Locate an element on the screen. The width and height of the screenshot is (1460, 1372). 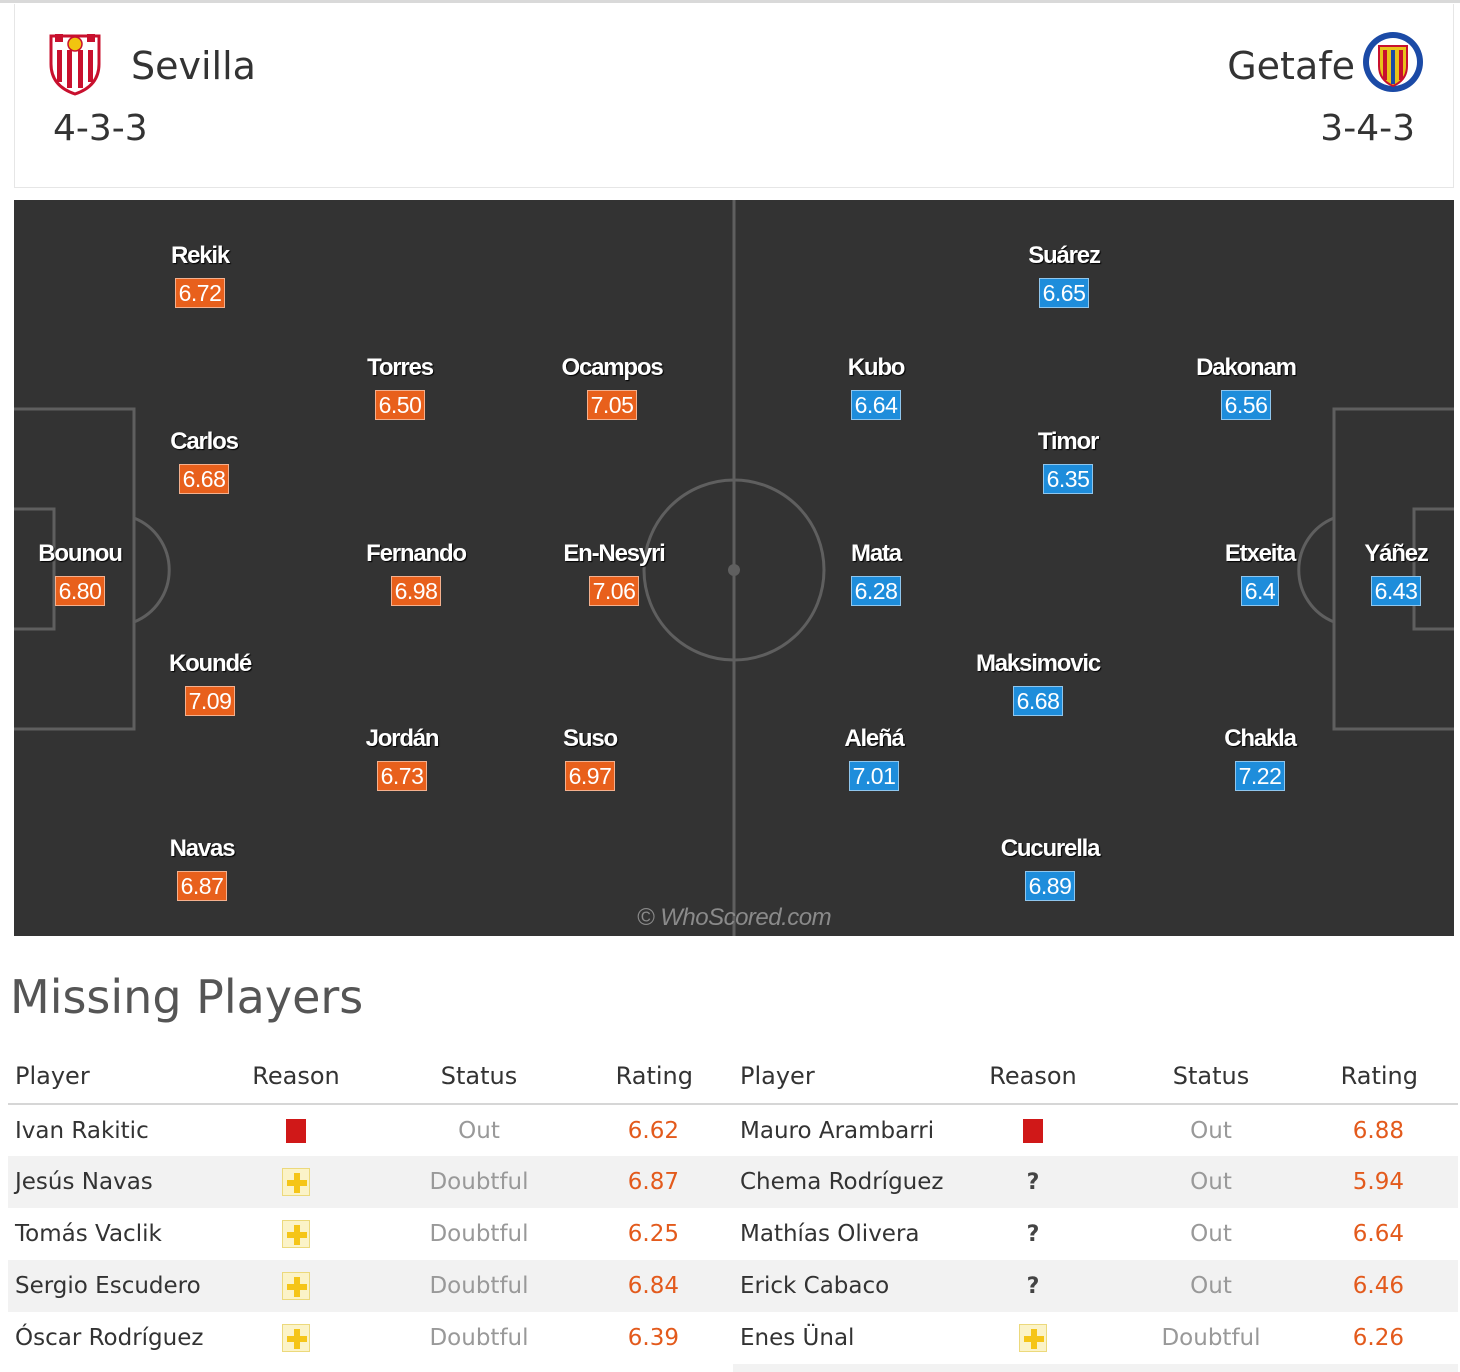
player-marker: Jordán 6.73 is located at coordinates (402, 758).